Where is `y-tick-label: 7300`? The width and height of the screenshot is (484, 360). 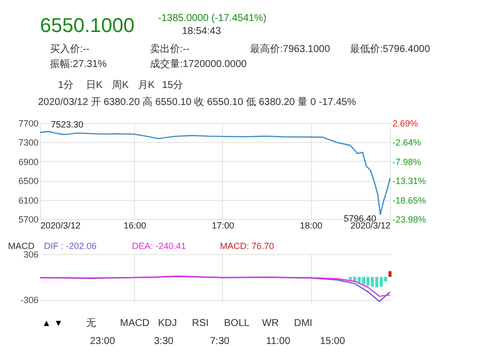
y-tick-label: 7300 is located at coordinates (28, 143).